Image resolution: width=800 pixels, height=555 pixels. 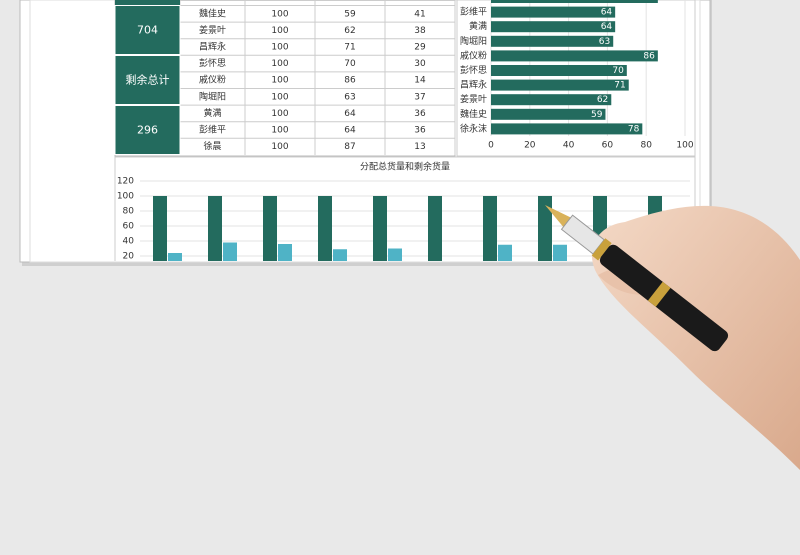 What do you see at coordinates (659, 294) in the screenshot?
I see `pen-band` at bounding box center [659, 294].